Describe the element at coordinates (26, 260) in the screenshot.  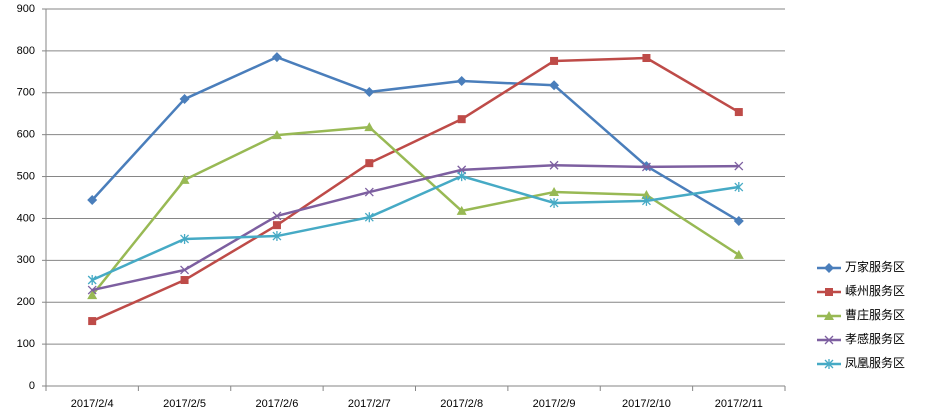
I see `y-tick-label: 300` at that location.